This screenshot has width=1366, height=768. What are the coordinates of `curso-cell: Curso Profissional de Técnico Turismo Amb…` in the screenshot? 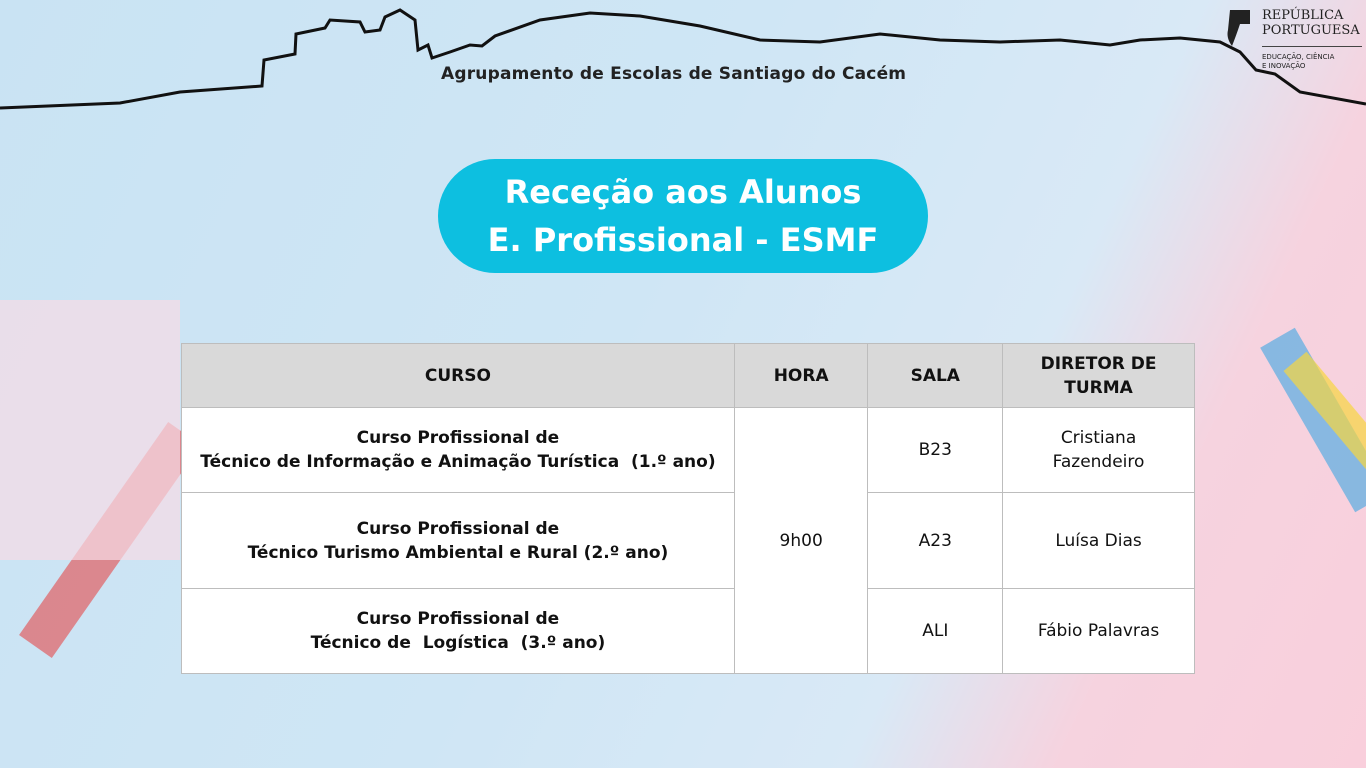 It's located at (458, 540).